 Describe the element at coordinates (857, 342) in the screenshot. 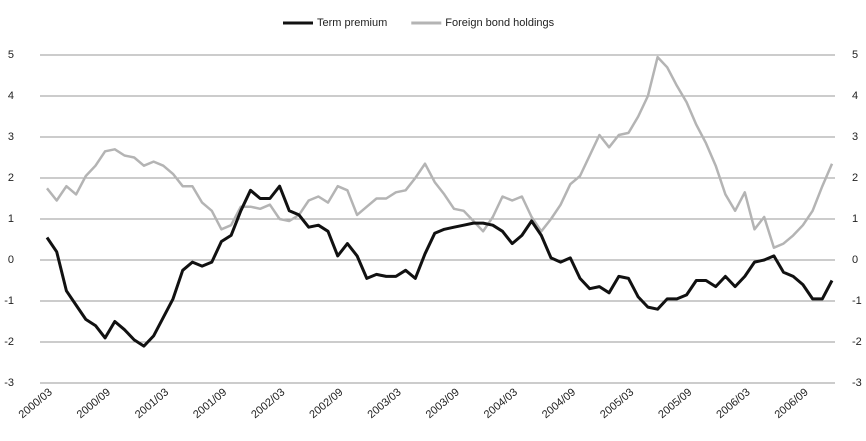

I see `y2-tick-label: -2` at that location.